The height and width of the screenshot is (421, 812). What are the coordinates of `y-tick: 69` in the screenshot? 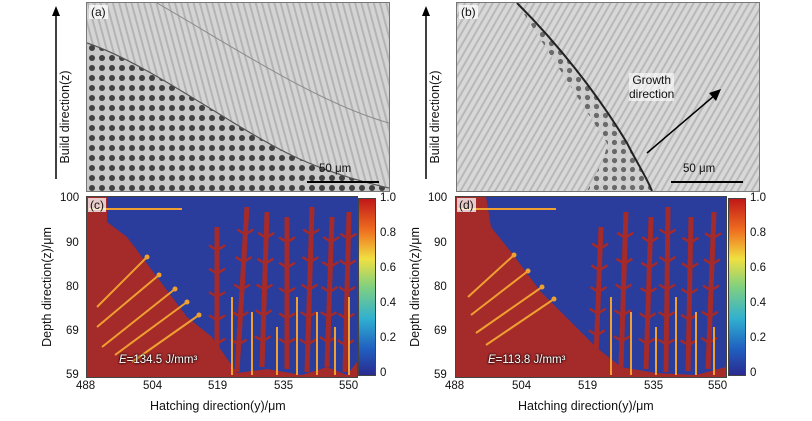 It's located at (72, 331).